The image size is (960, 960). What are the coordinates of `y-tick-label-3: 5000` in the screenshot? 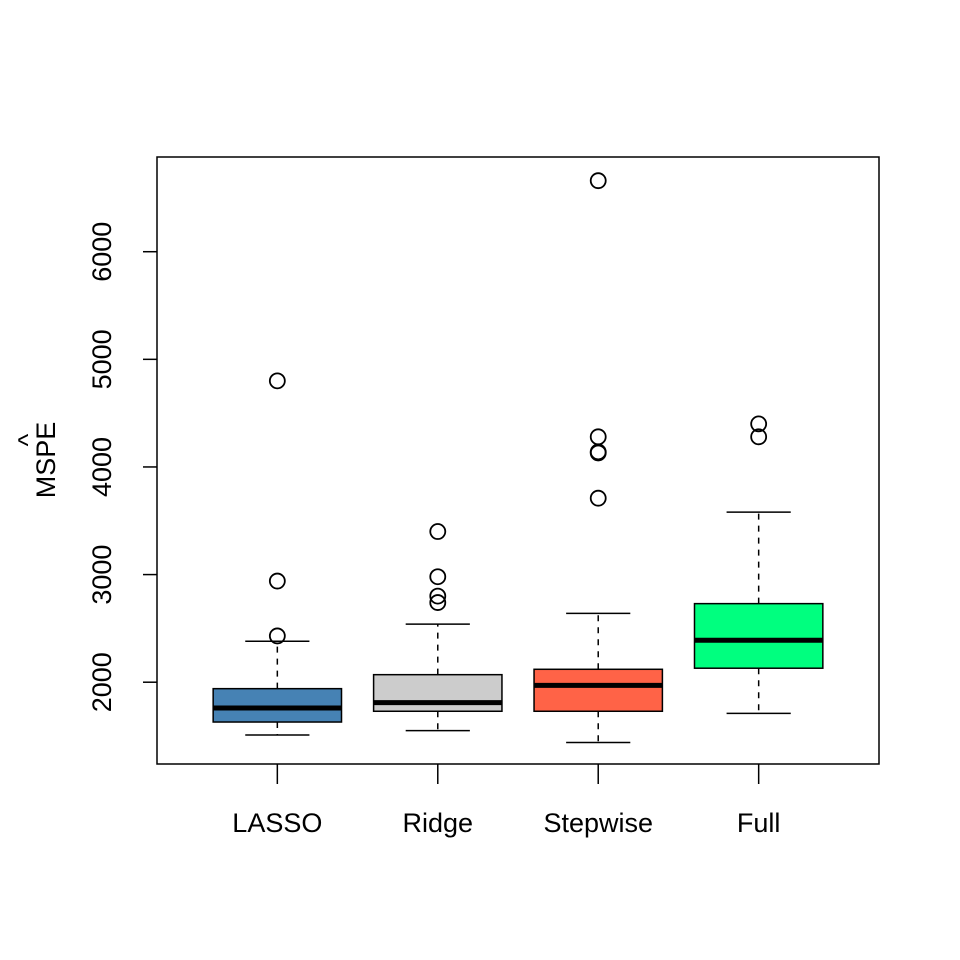 It's located at (102, 359).